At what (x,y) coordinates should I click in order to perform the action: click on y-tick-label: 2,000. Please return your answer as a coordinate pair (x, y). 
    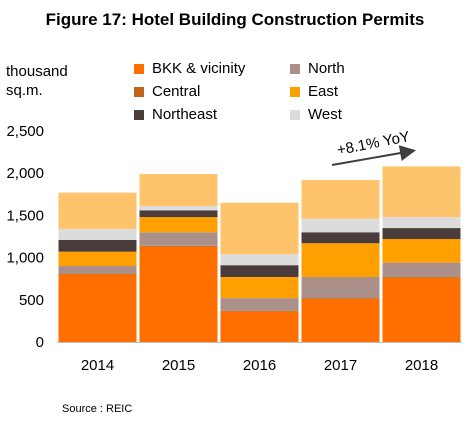
    Looking at the image, I should click on (25, 173).